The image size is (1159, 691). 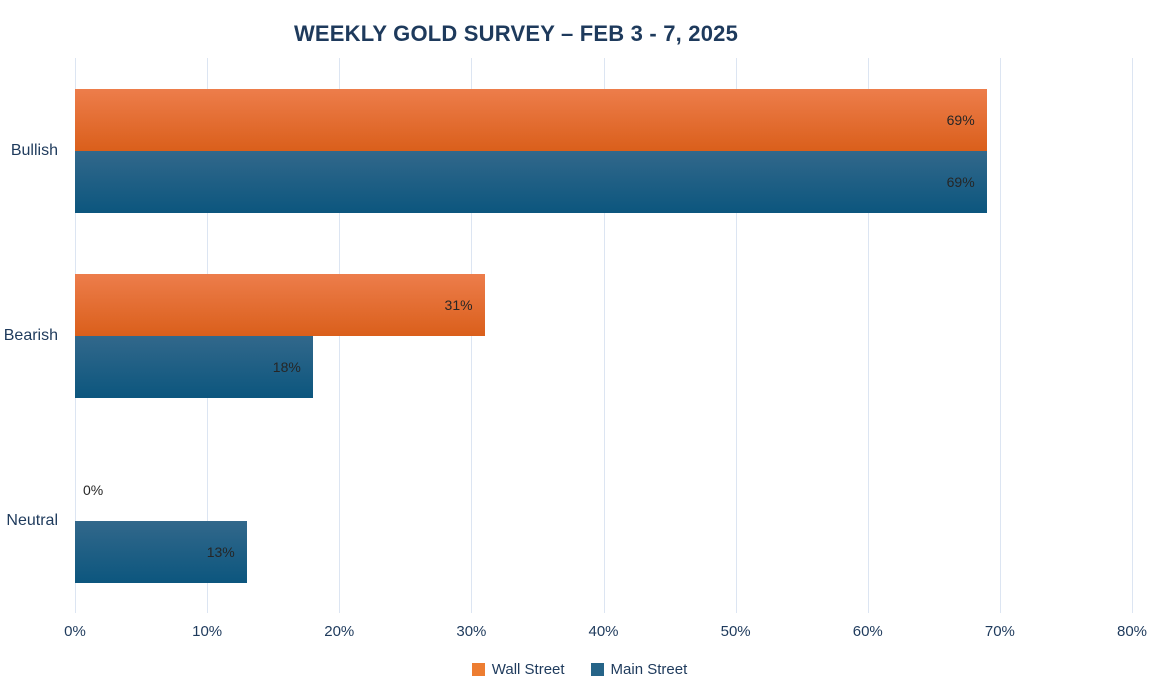 What do you see at coordinates (30, 335) in the screenshot?
I see `category-label-bearish: Bearish` at bounding box center [30, 335].